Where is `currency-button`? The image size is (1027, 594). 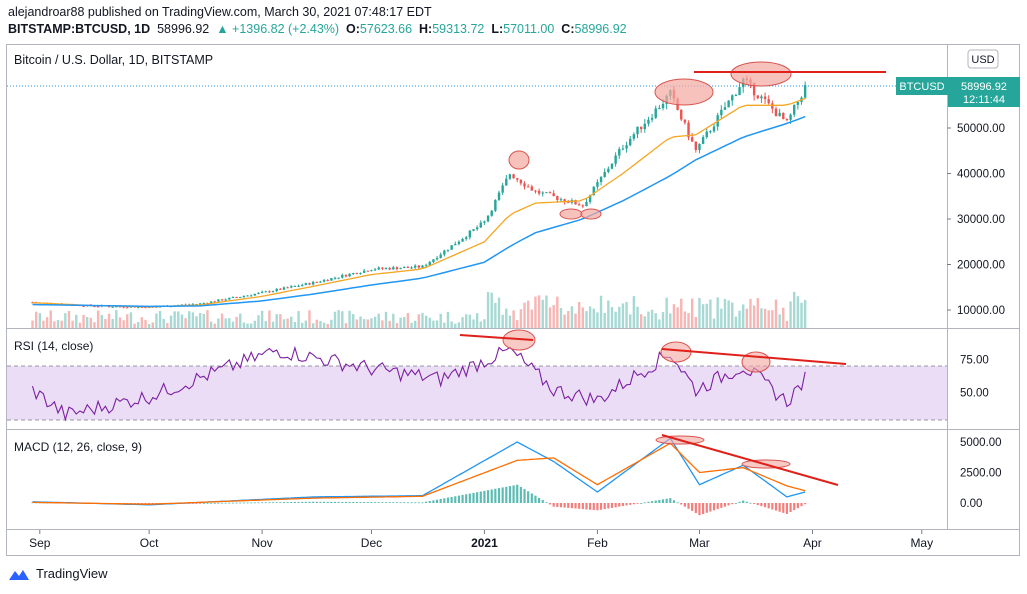 currency-button is located at coordinates (983, 59).